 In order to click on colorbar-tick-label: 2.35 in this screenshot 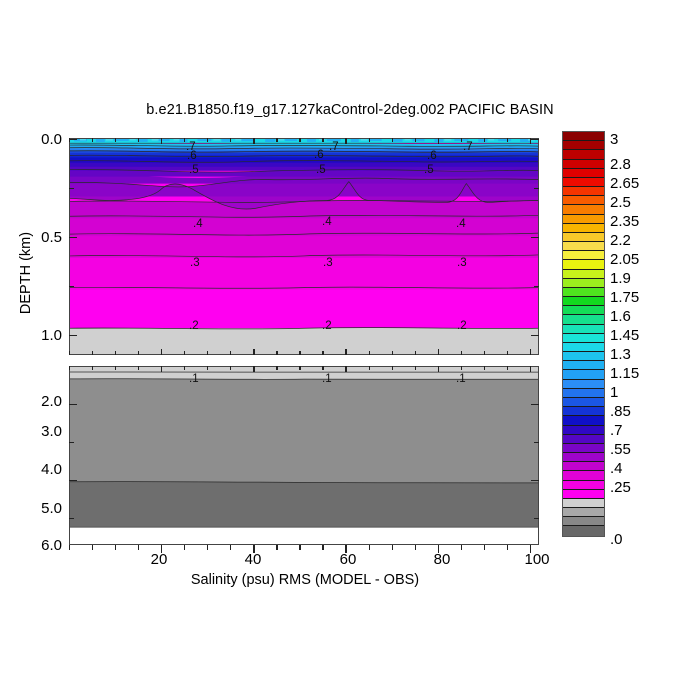, I will do `click(625, 221)`.